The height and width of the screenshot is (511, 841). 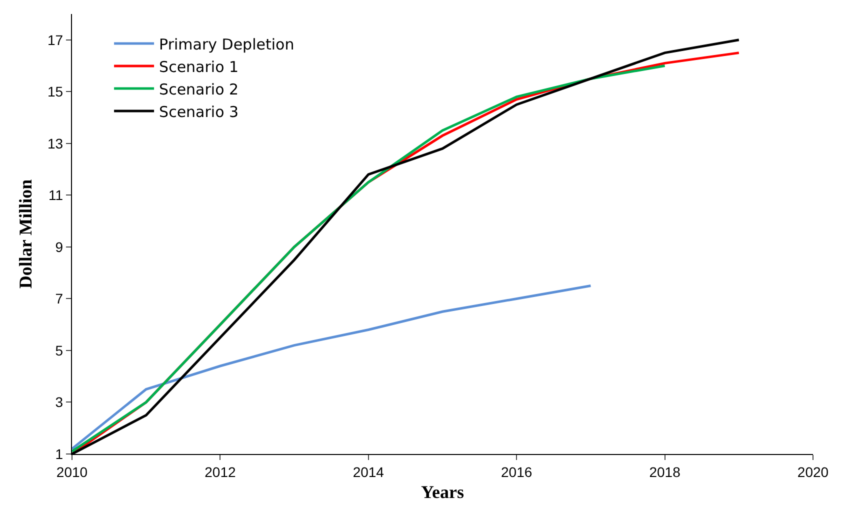 What do you see at coordinates (368, 472) in the screenshot?
I see `x-tick-label: 2014` at bounding box center [368, 472].